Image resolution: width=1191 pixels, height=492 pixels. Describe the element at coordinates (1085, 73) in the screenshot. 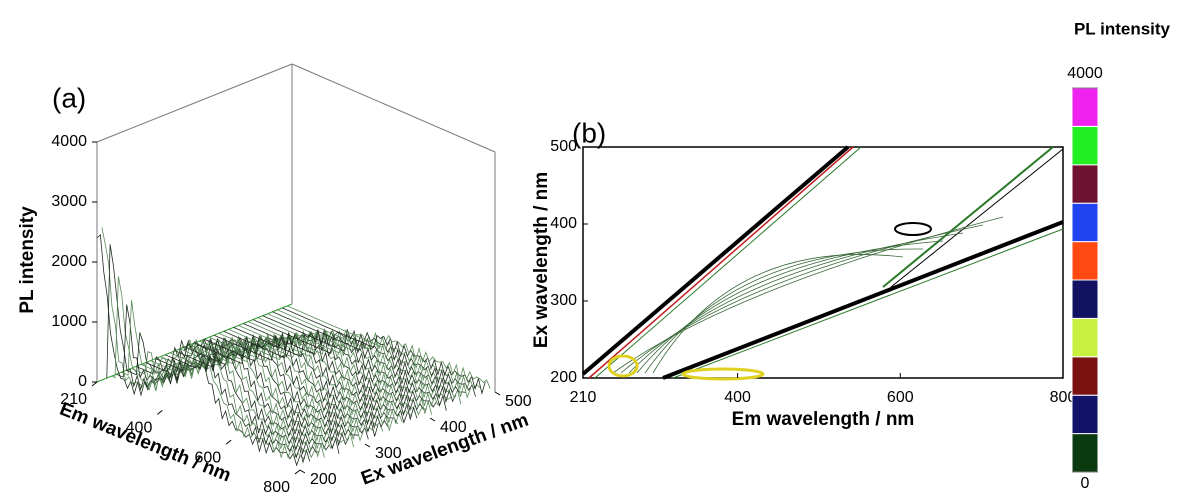

I see `colorbar-tick-label: 4000` at that location.